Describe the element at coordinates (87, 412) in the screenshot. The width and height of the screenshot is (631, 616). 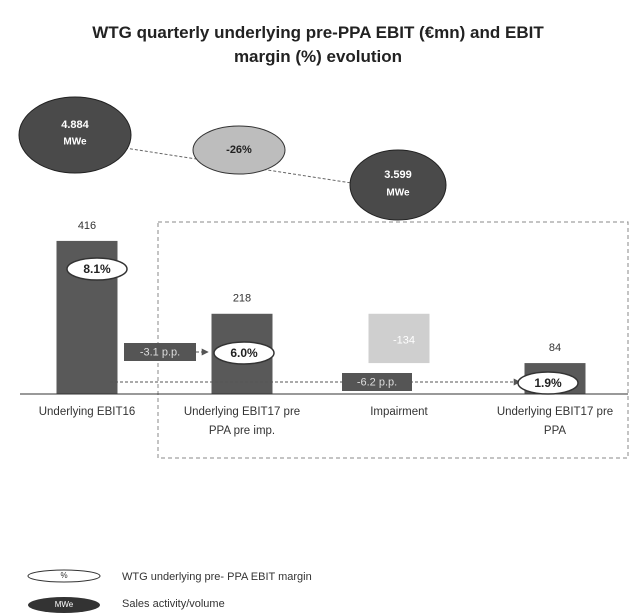
I see `category-label: Underlying EBIT16` at that location.